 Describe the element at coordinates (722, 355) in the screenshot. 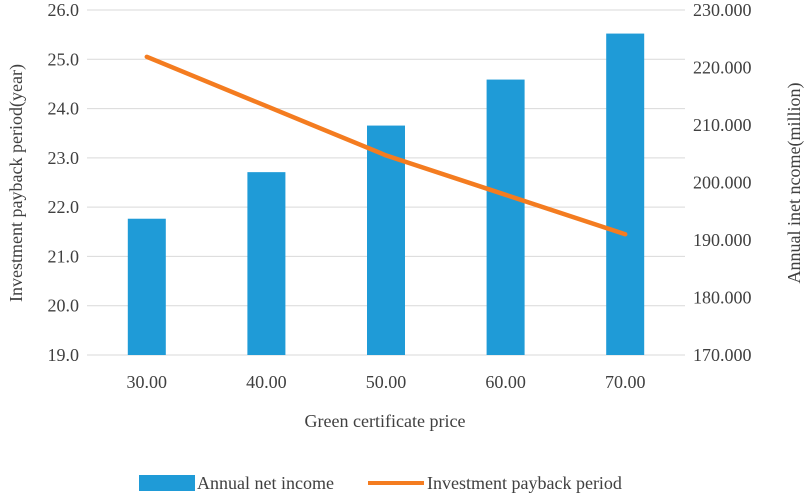

I see `right-tick-label: 170.000` at that location.